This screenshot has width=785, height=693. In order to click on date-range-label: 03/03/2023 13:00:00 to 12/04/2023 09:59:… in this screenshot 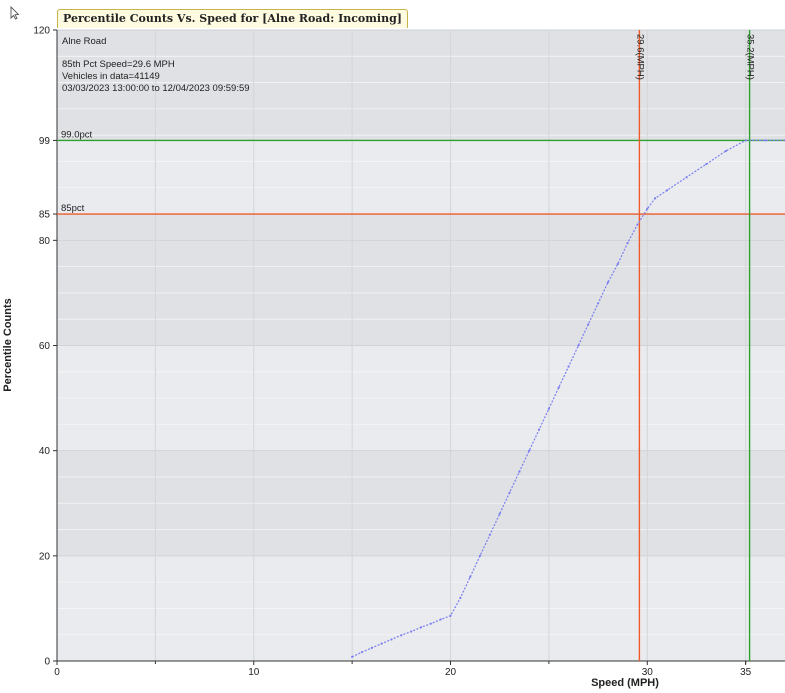, I will do `click(156, 88)`.